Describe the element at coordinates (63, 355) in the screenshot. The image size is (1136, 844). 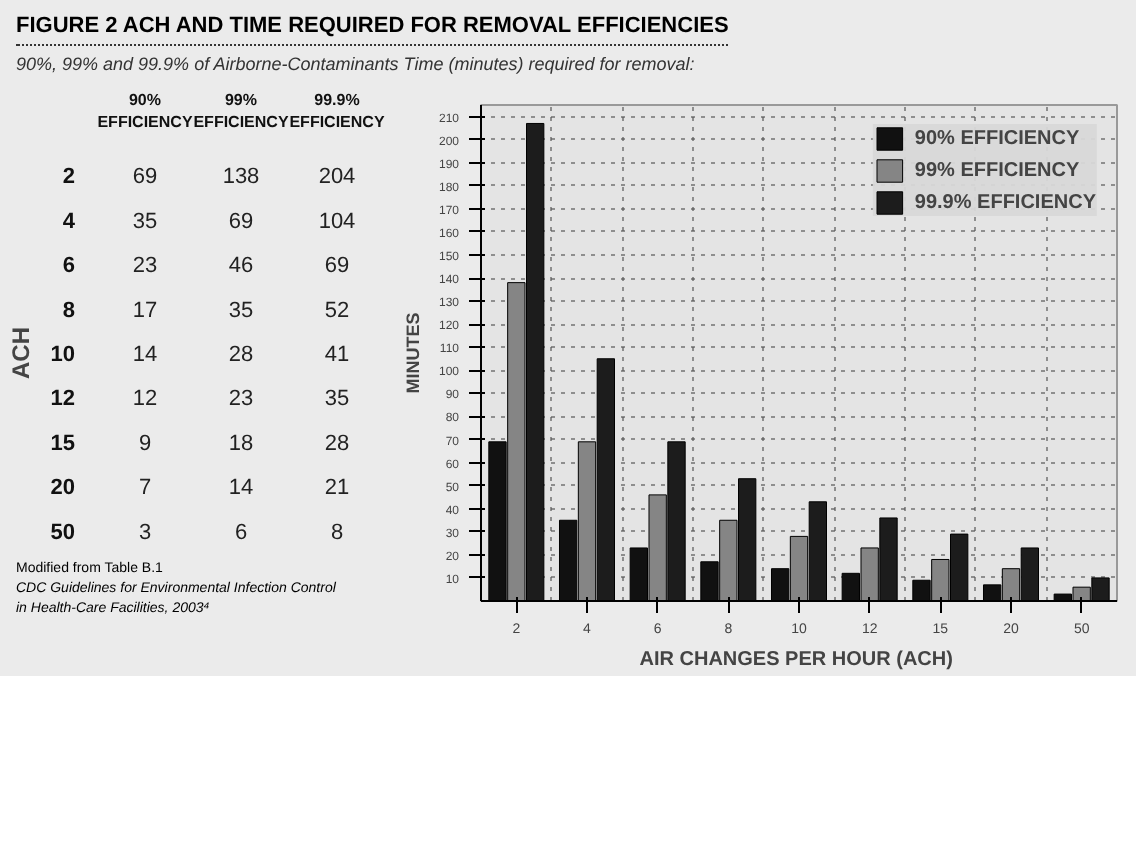
I see `y-tick-label: 10` at that location.